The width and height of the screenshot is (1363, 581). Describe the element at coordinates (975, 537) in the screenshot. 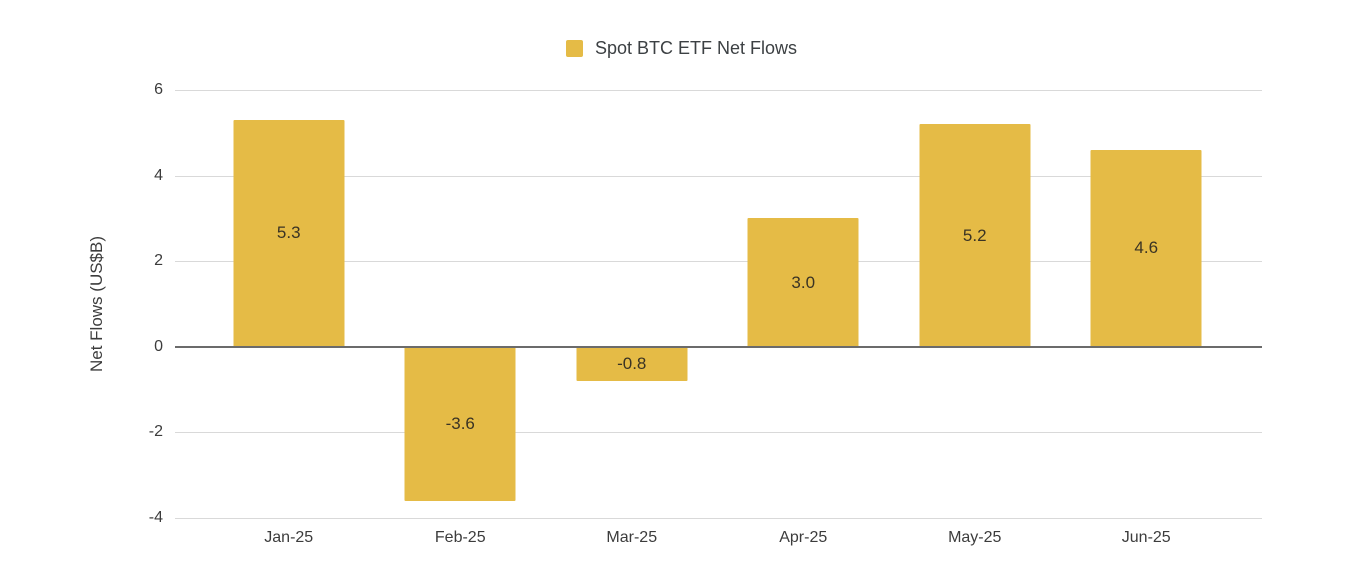

I see `x-tick-label: May-25` at that location.